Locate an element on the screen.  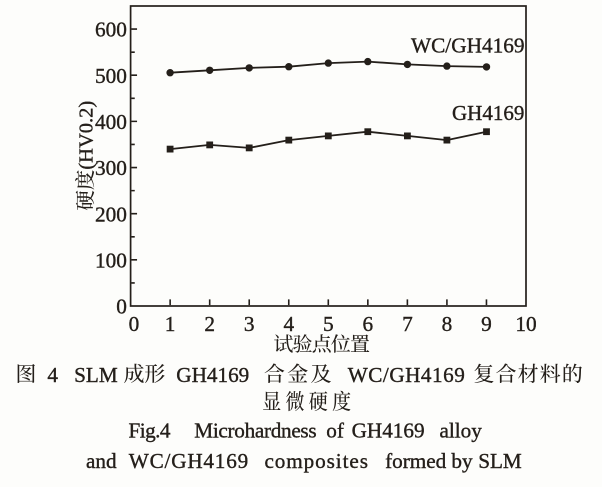
svg-text: of is located at coordinates (335, 430).